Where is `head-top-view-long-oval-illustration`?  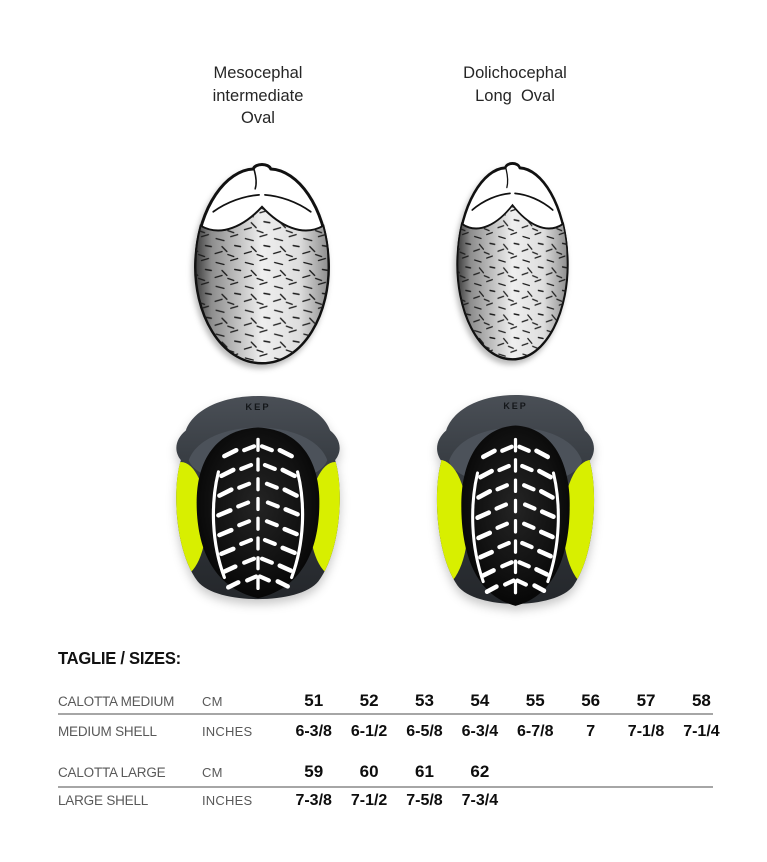
head-top-view-long-oval-illustration is located at coordinates (512, 262).